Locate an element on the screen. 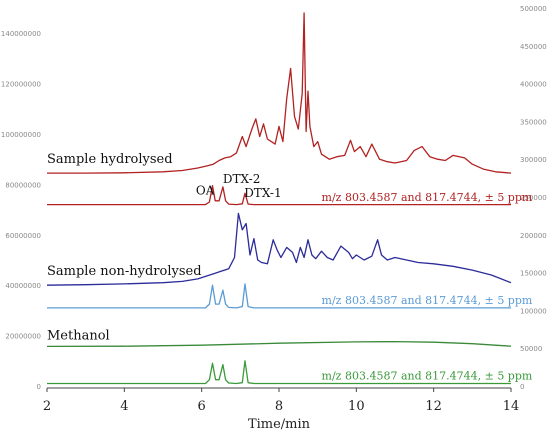 The height and width of the screenshot is (436, 550). right-tick-label: 300000 is located at coordinates (533, 160).